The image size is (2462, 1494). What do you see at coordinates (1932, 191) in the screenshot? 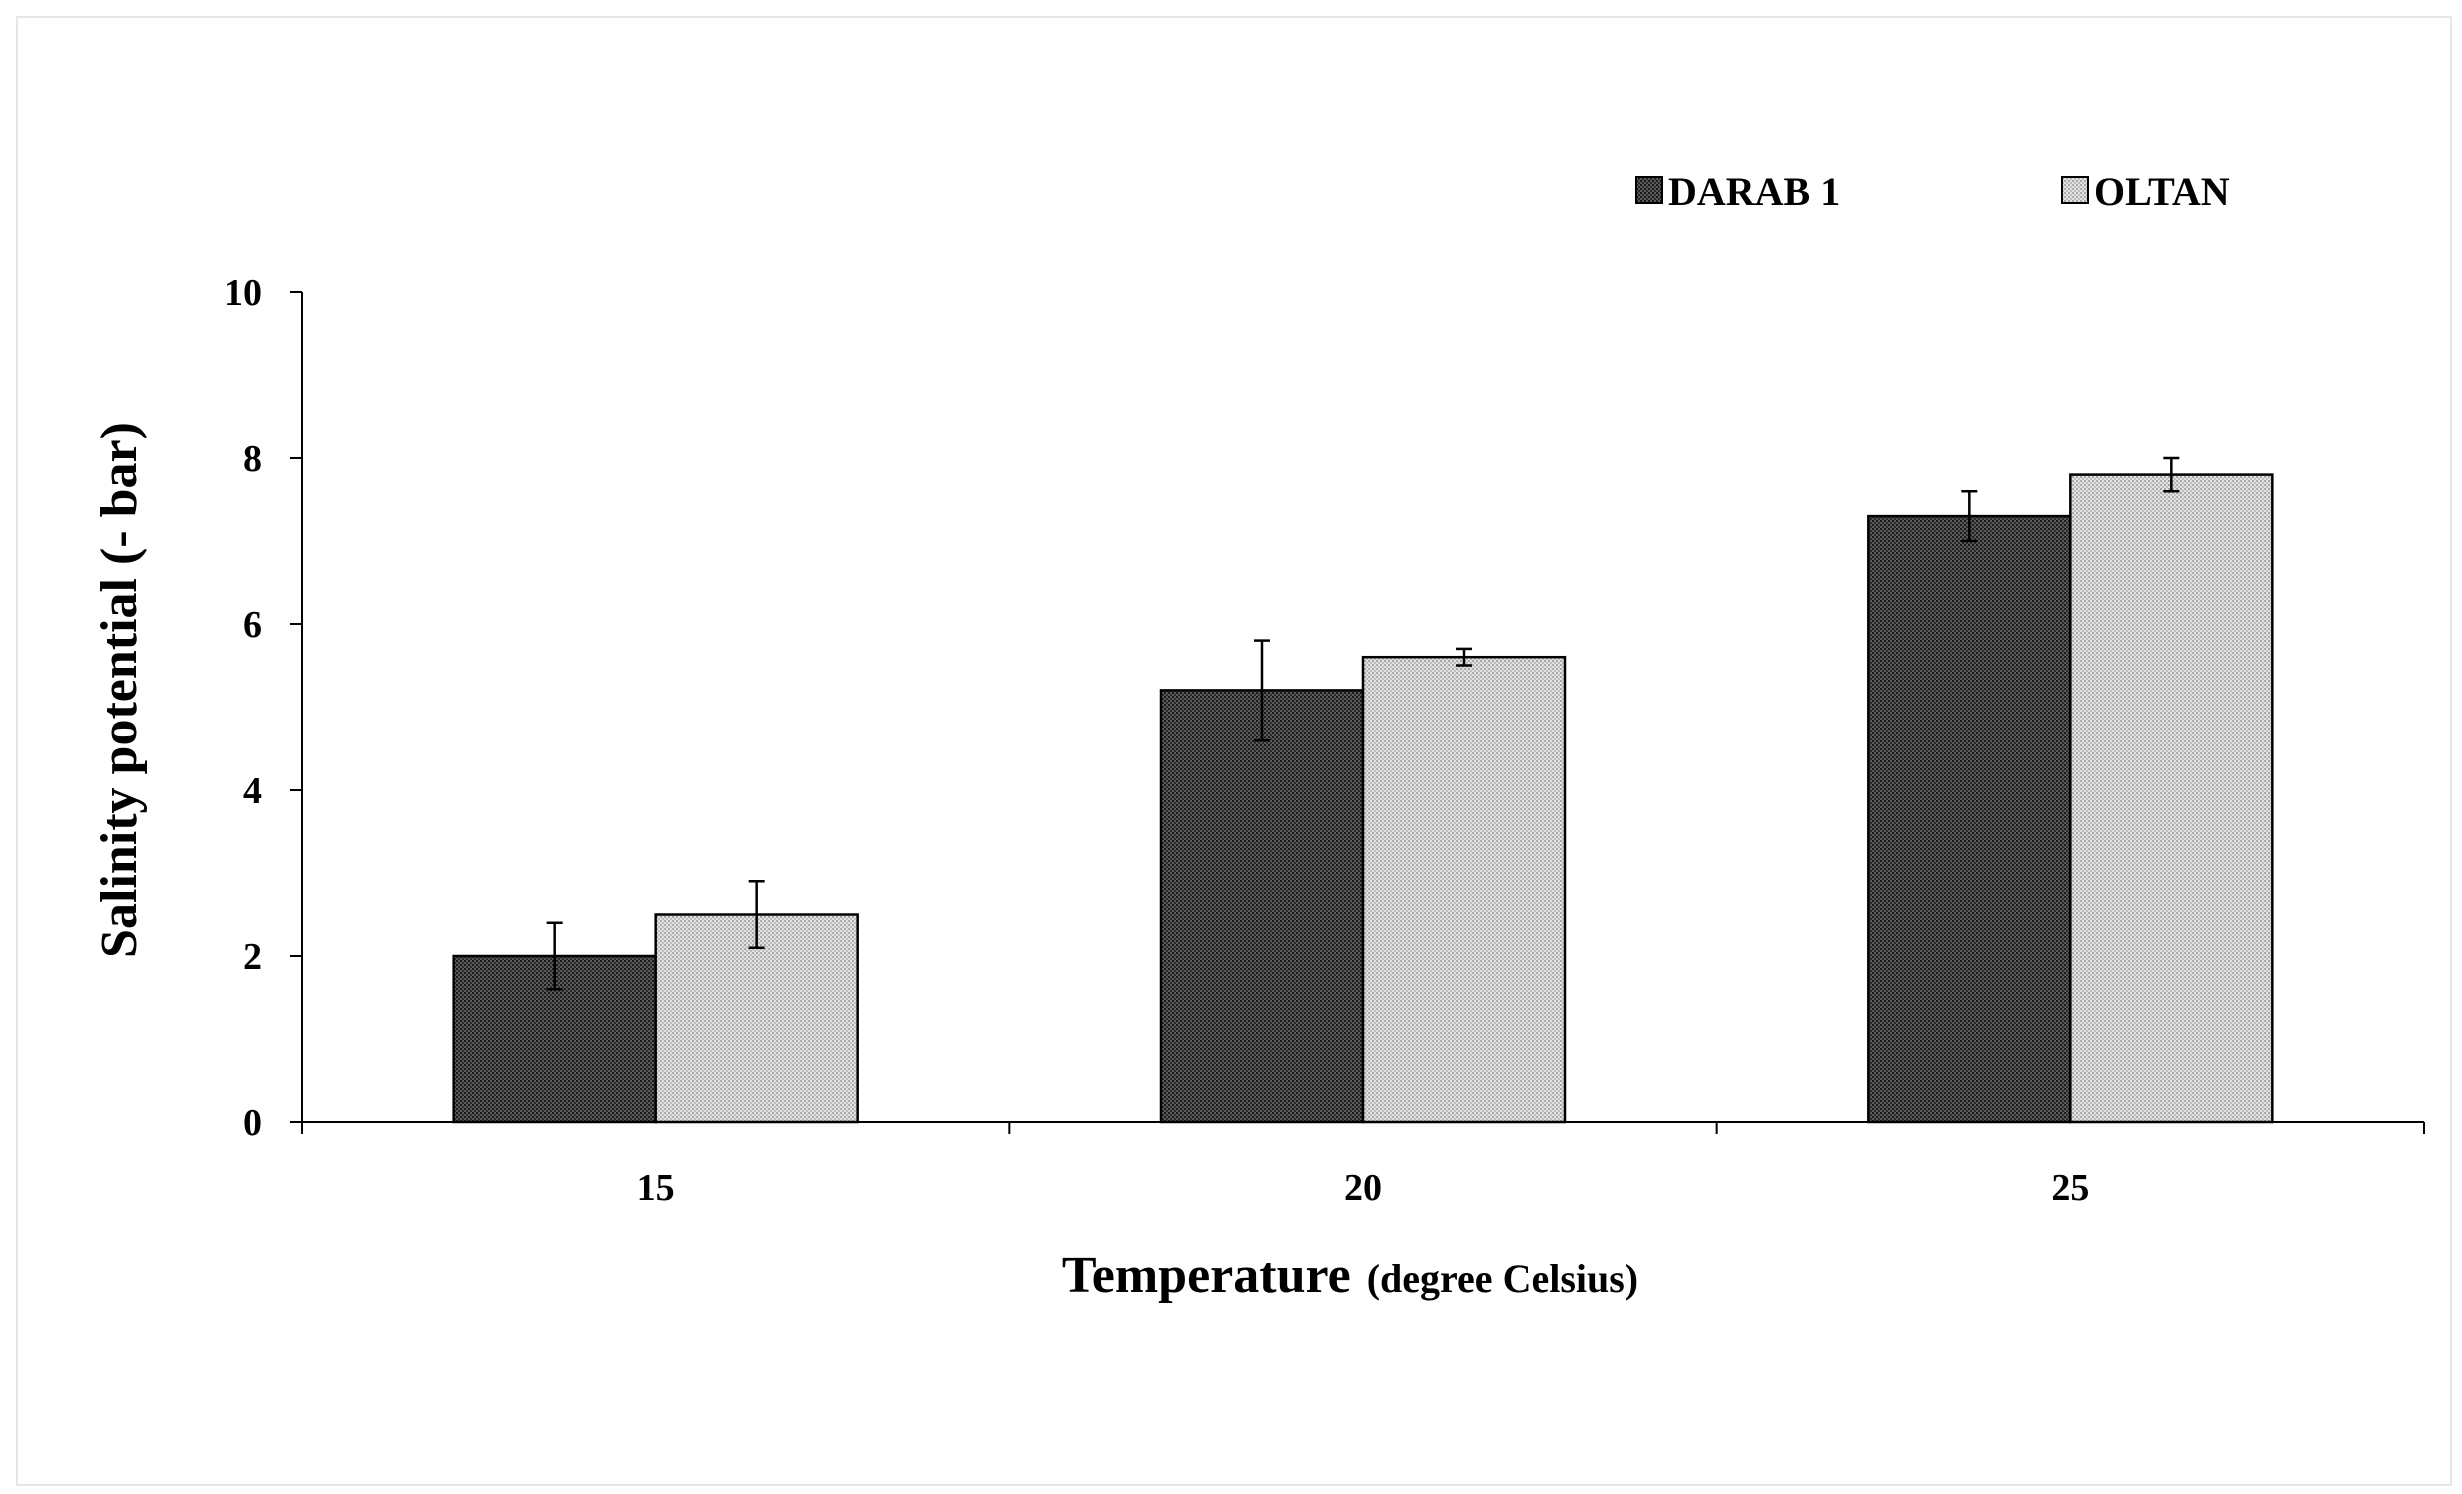
I see `legend: DARAB 1 OLTAN` at bounding box center [1932, 191].